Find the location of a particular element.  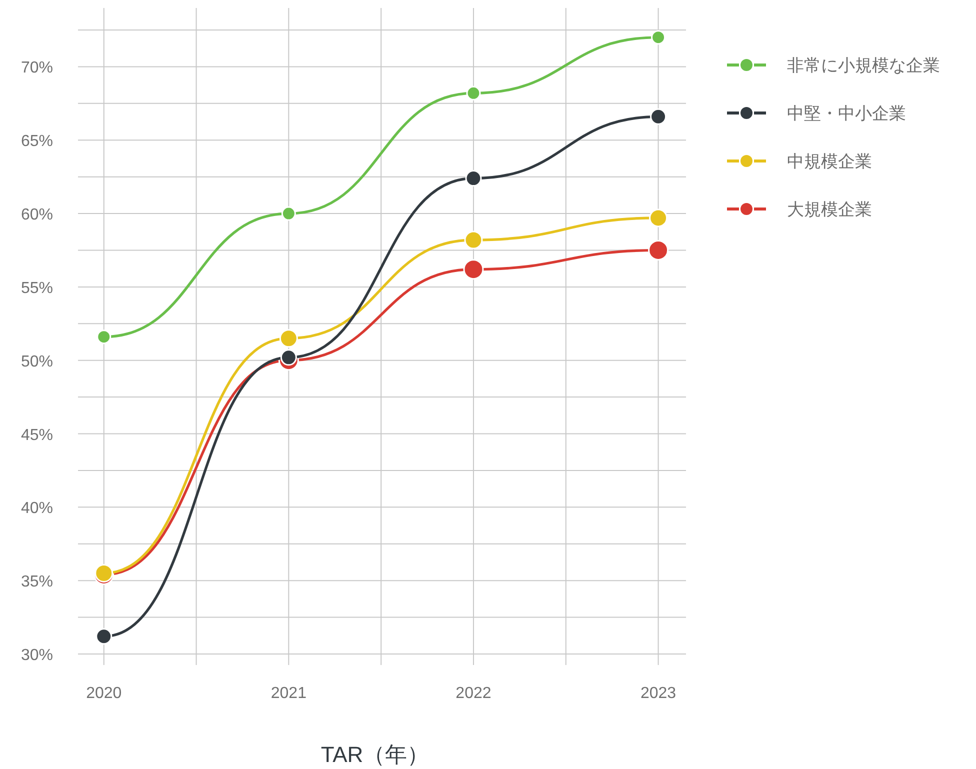

y-tick-label: 55% is located at coordinates (36, 288).